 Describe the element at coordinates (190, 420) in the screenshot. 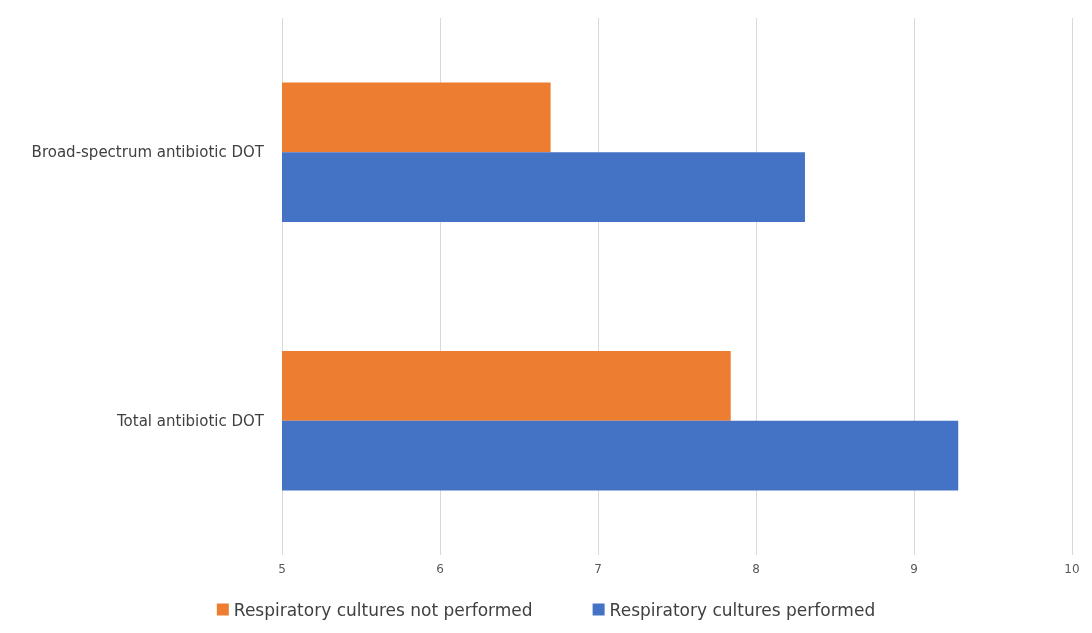

I see `y-tick-label: Total antibiotic DOT` at that location.